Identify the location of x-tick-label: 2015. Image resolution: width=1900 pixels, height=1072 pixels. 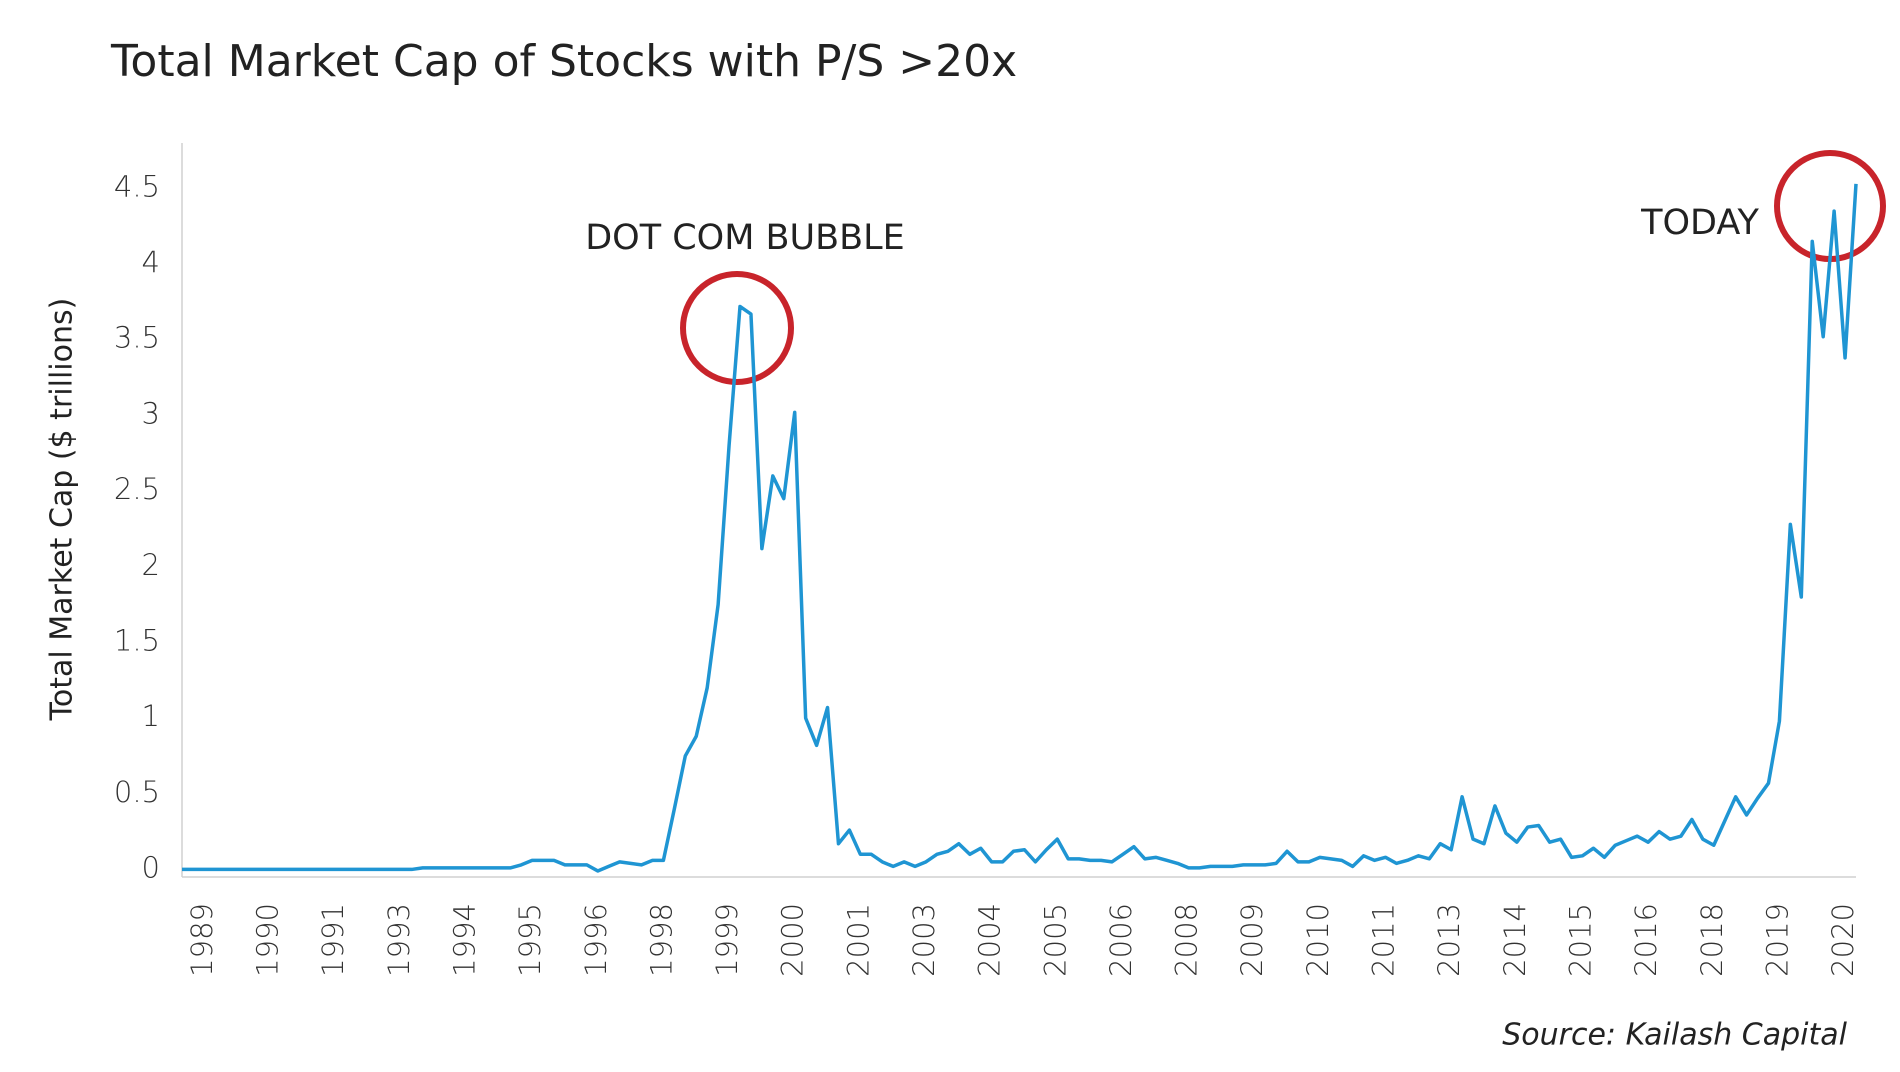
(1580, 940).